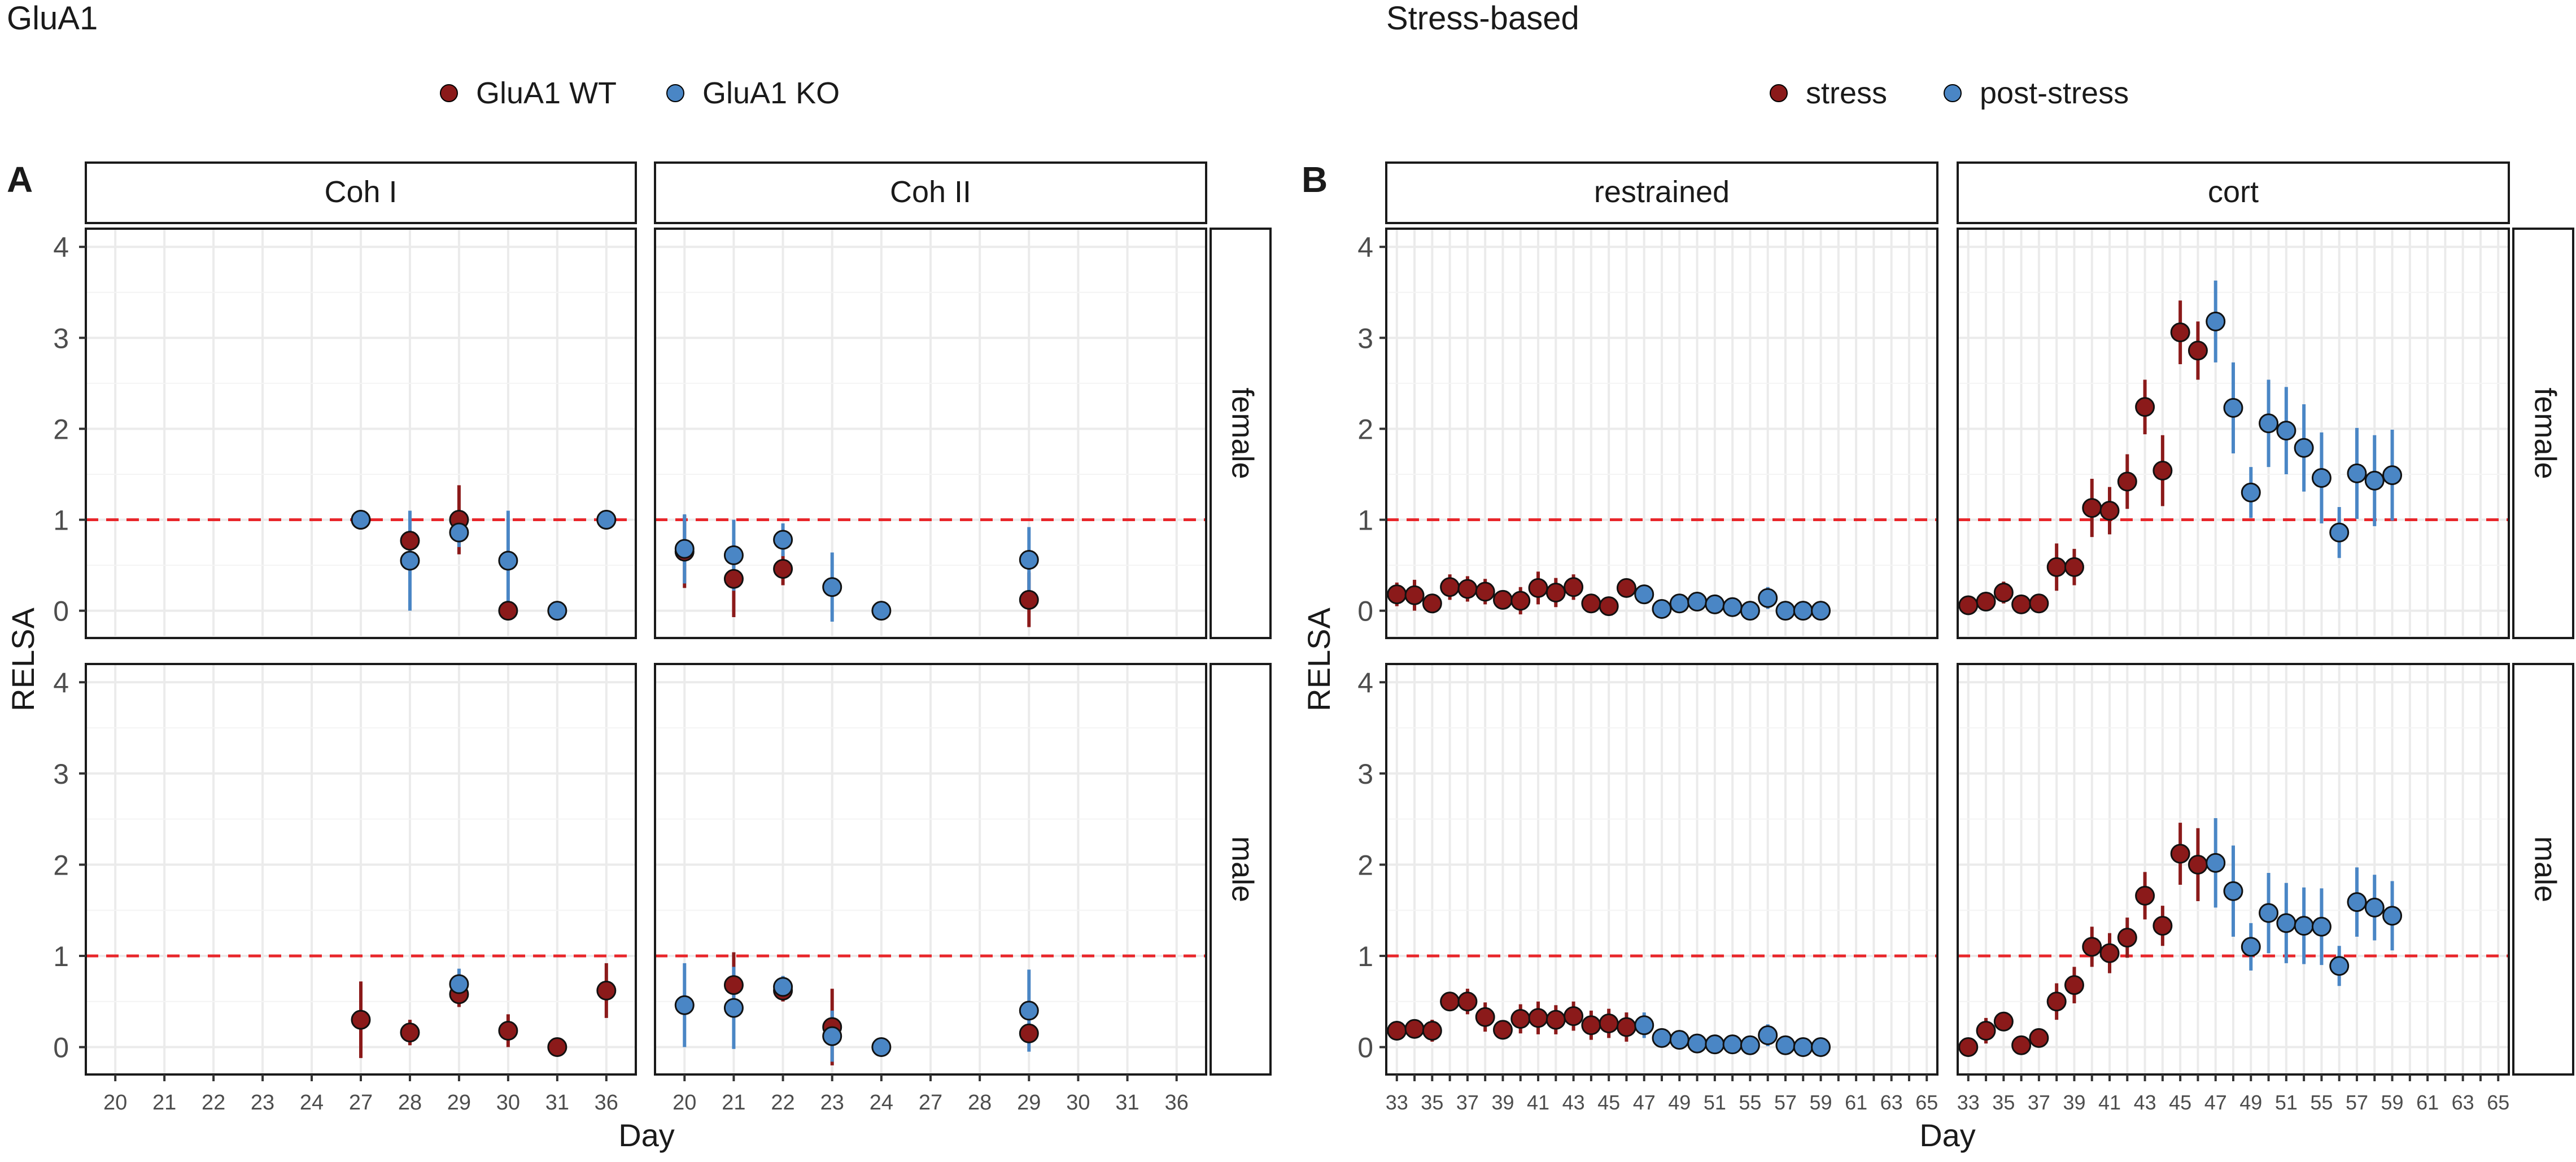 This screenshot has height=1162, width=2576. Describe the element at coordinates (675, 93) in the screenshot. I see `legend-marker-glua1-ko` at that location.